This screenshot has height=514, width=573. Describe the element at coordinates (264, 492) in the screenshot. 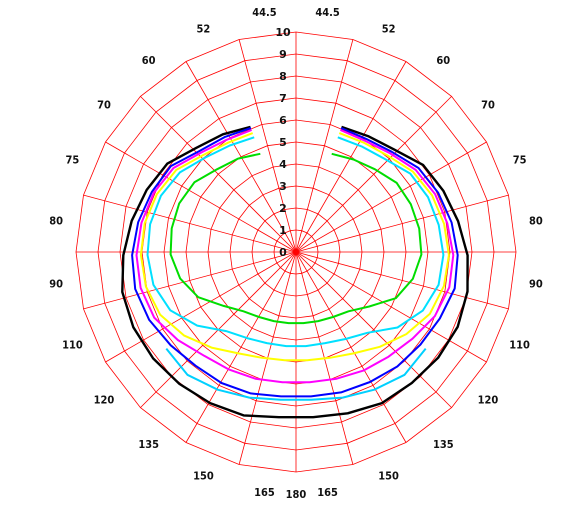

I see `angle-tick-label-left: 165` at that location.